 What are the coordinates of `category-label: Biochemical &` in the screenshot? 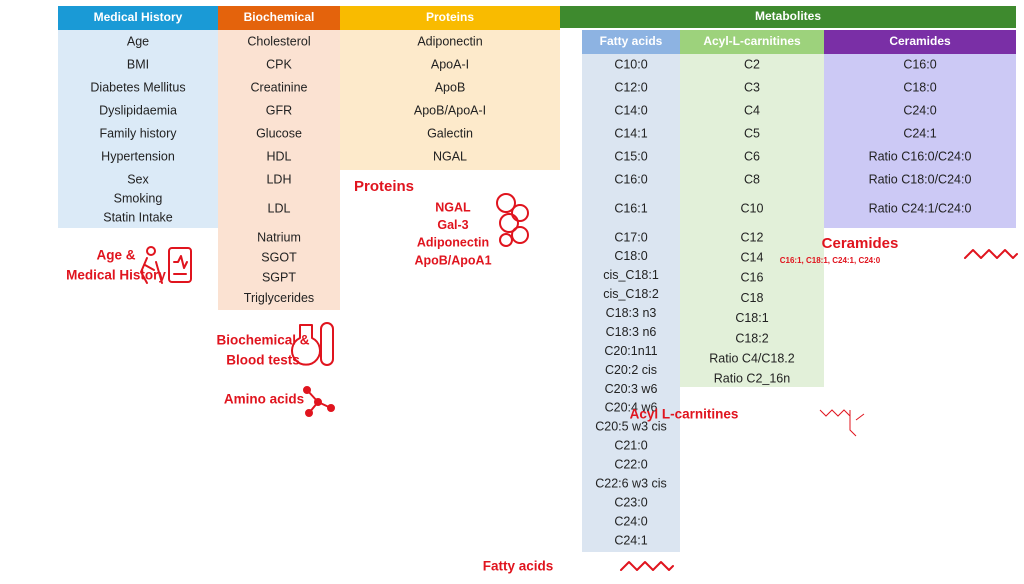 It's located at (262, 340).